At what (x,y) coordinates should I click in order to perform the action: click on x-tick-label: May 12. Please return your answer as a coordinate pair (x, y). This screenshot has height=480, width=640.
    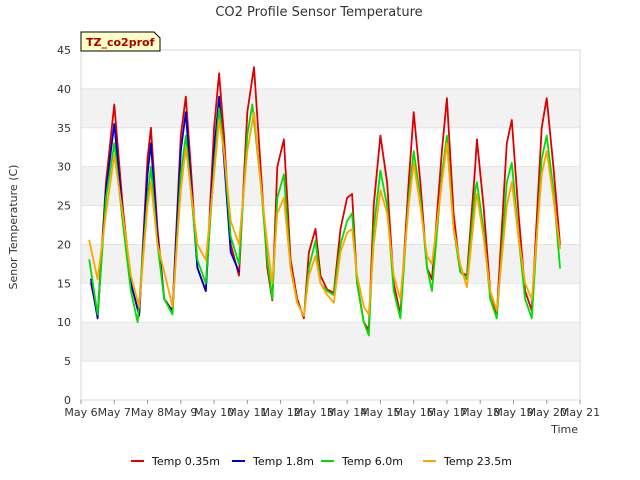
    Looking at the image, I should click on (280, 412).